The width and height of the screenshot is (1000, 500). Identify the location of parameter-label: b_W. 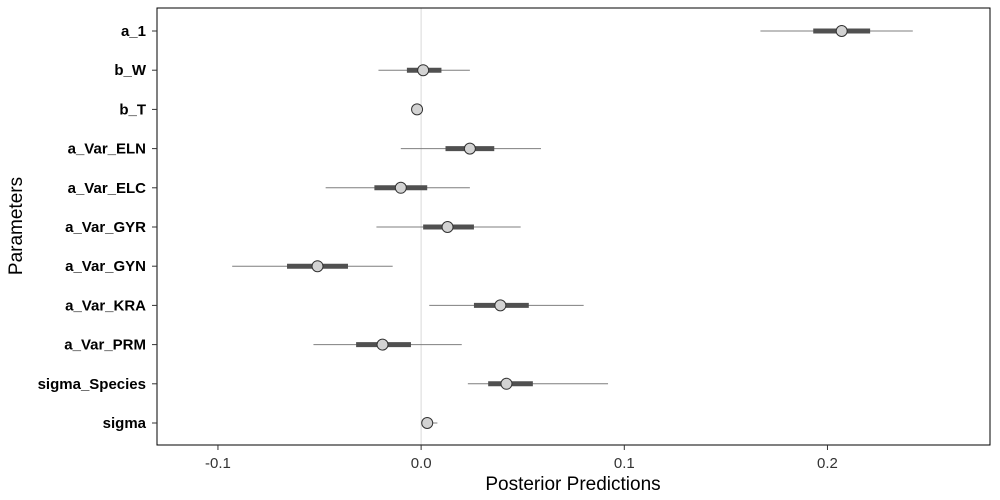
(130, 70).